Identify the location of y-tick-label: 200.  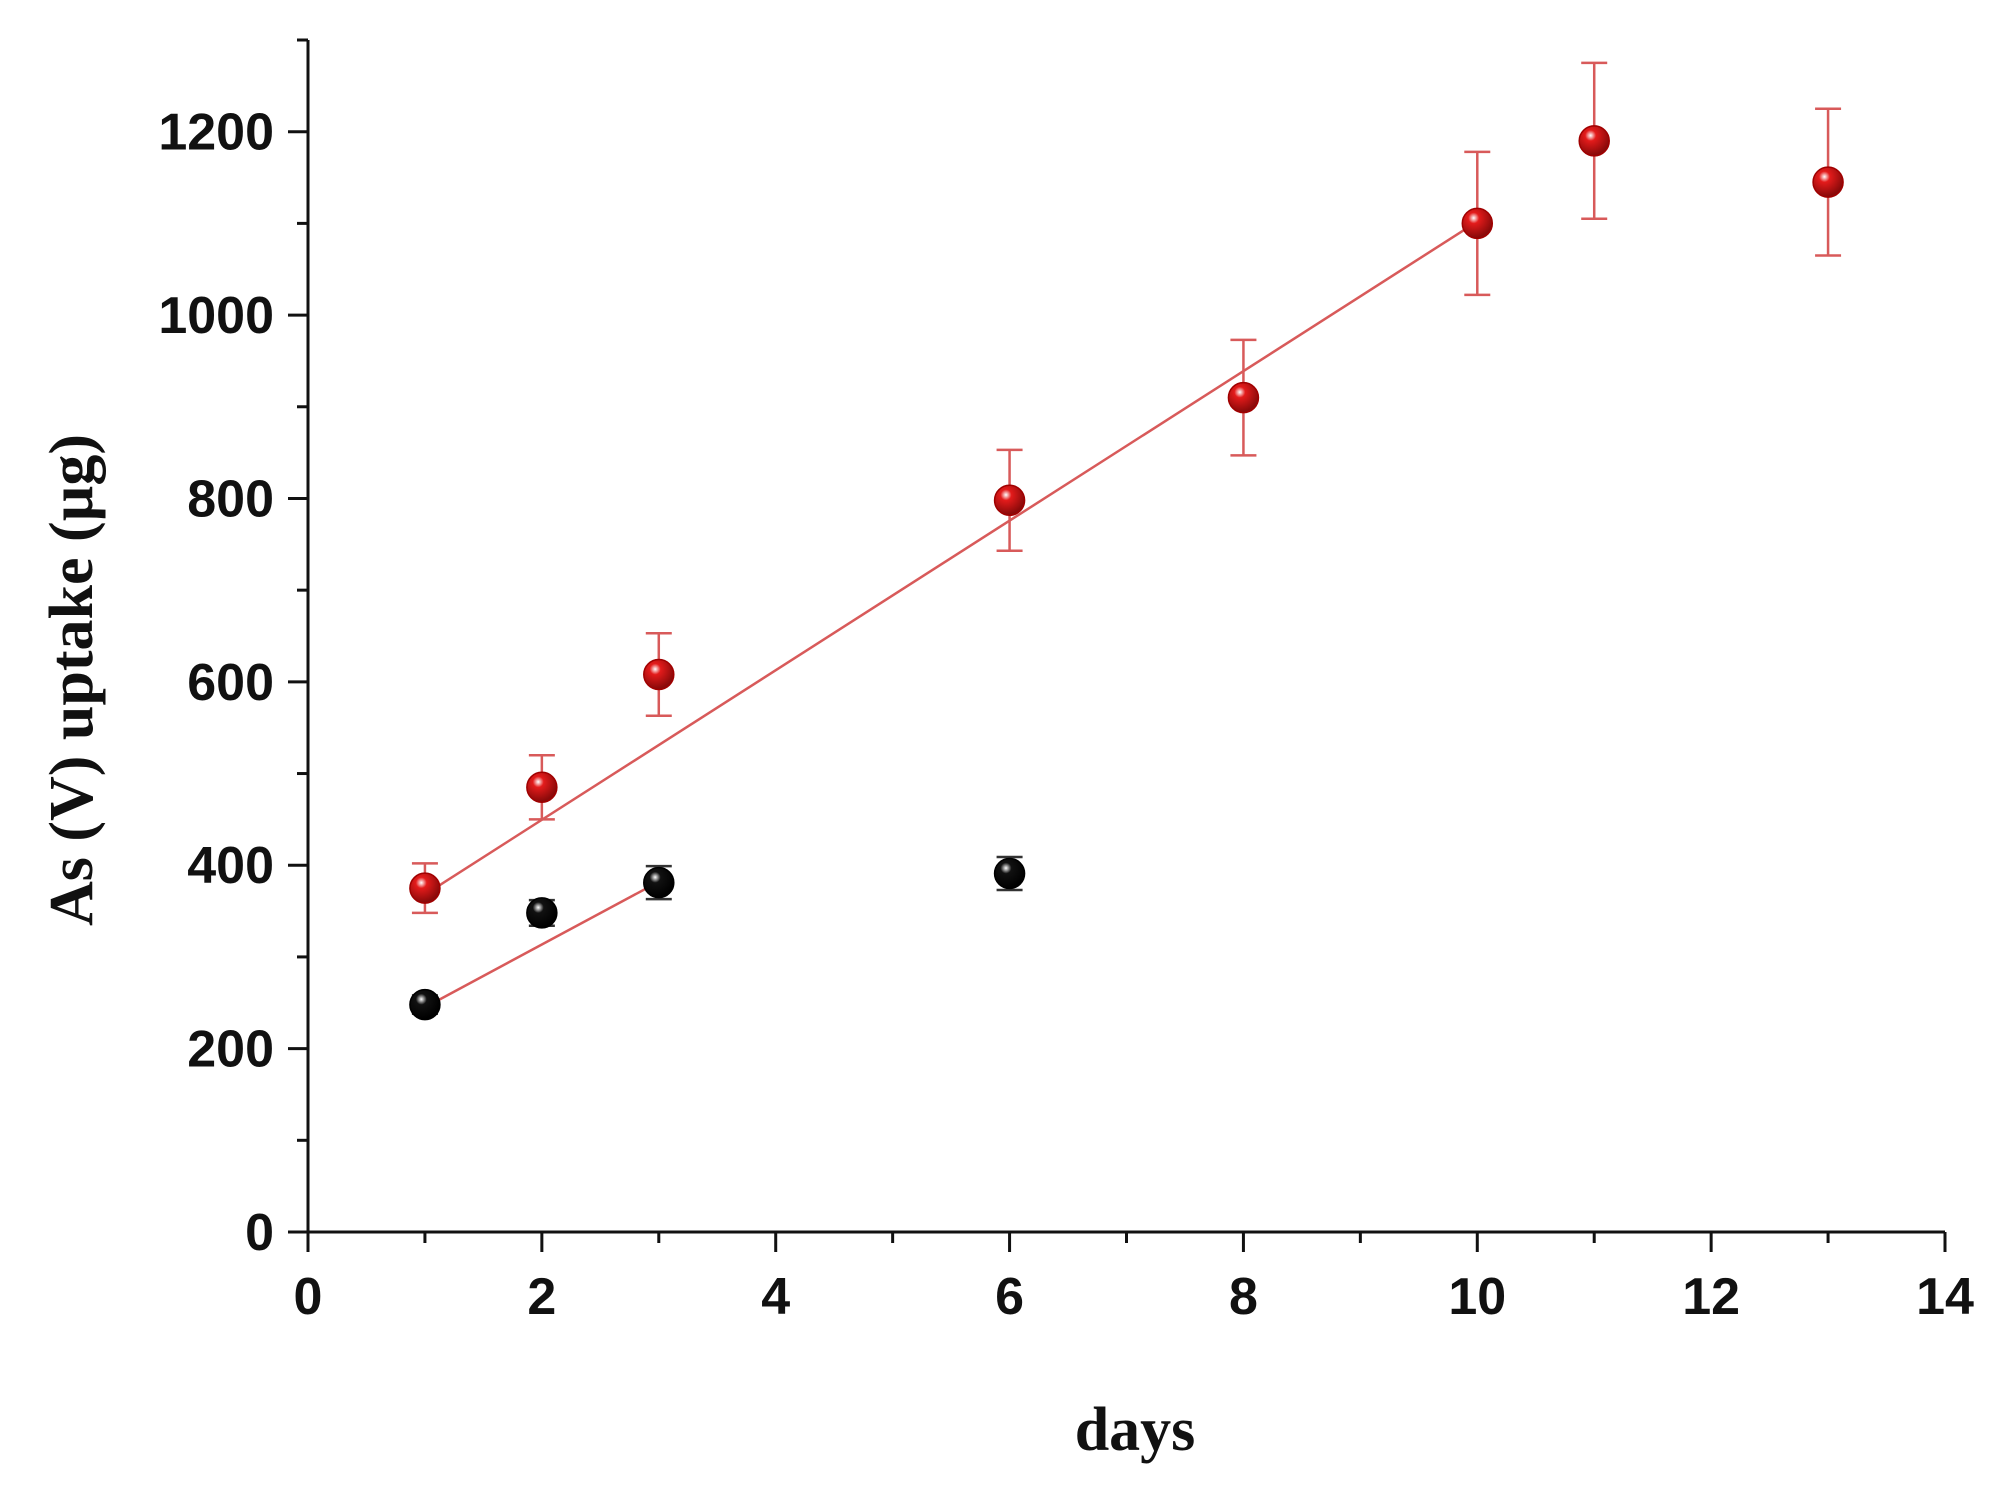
(230, 1050).